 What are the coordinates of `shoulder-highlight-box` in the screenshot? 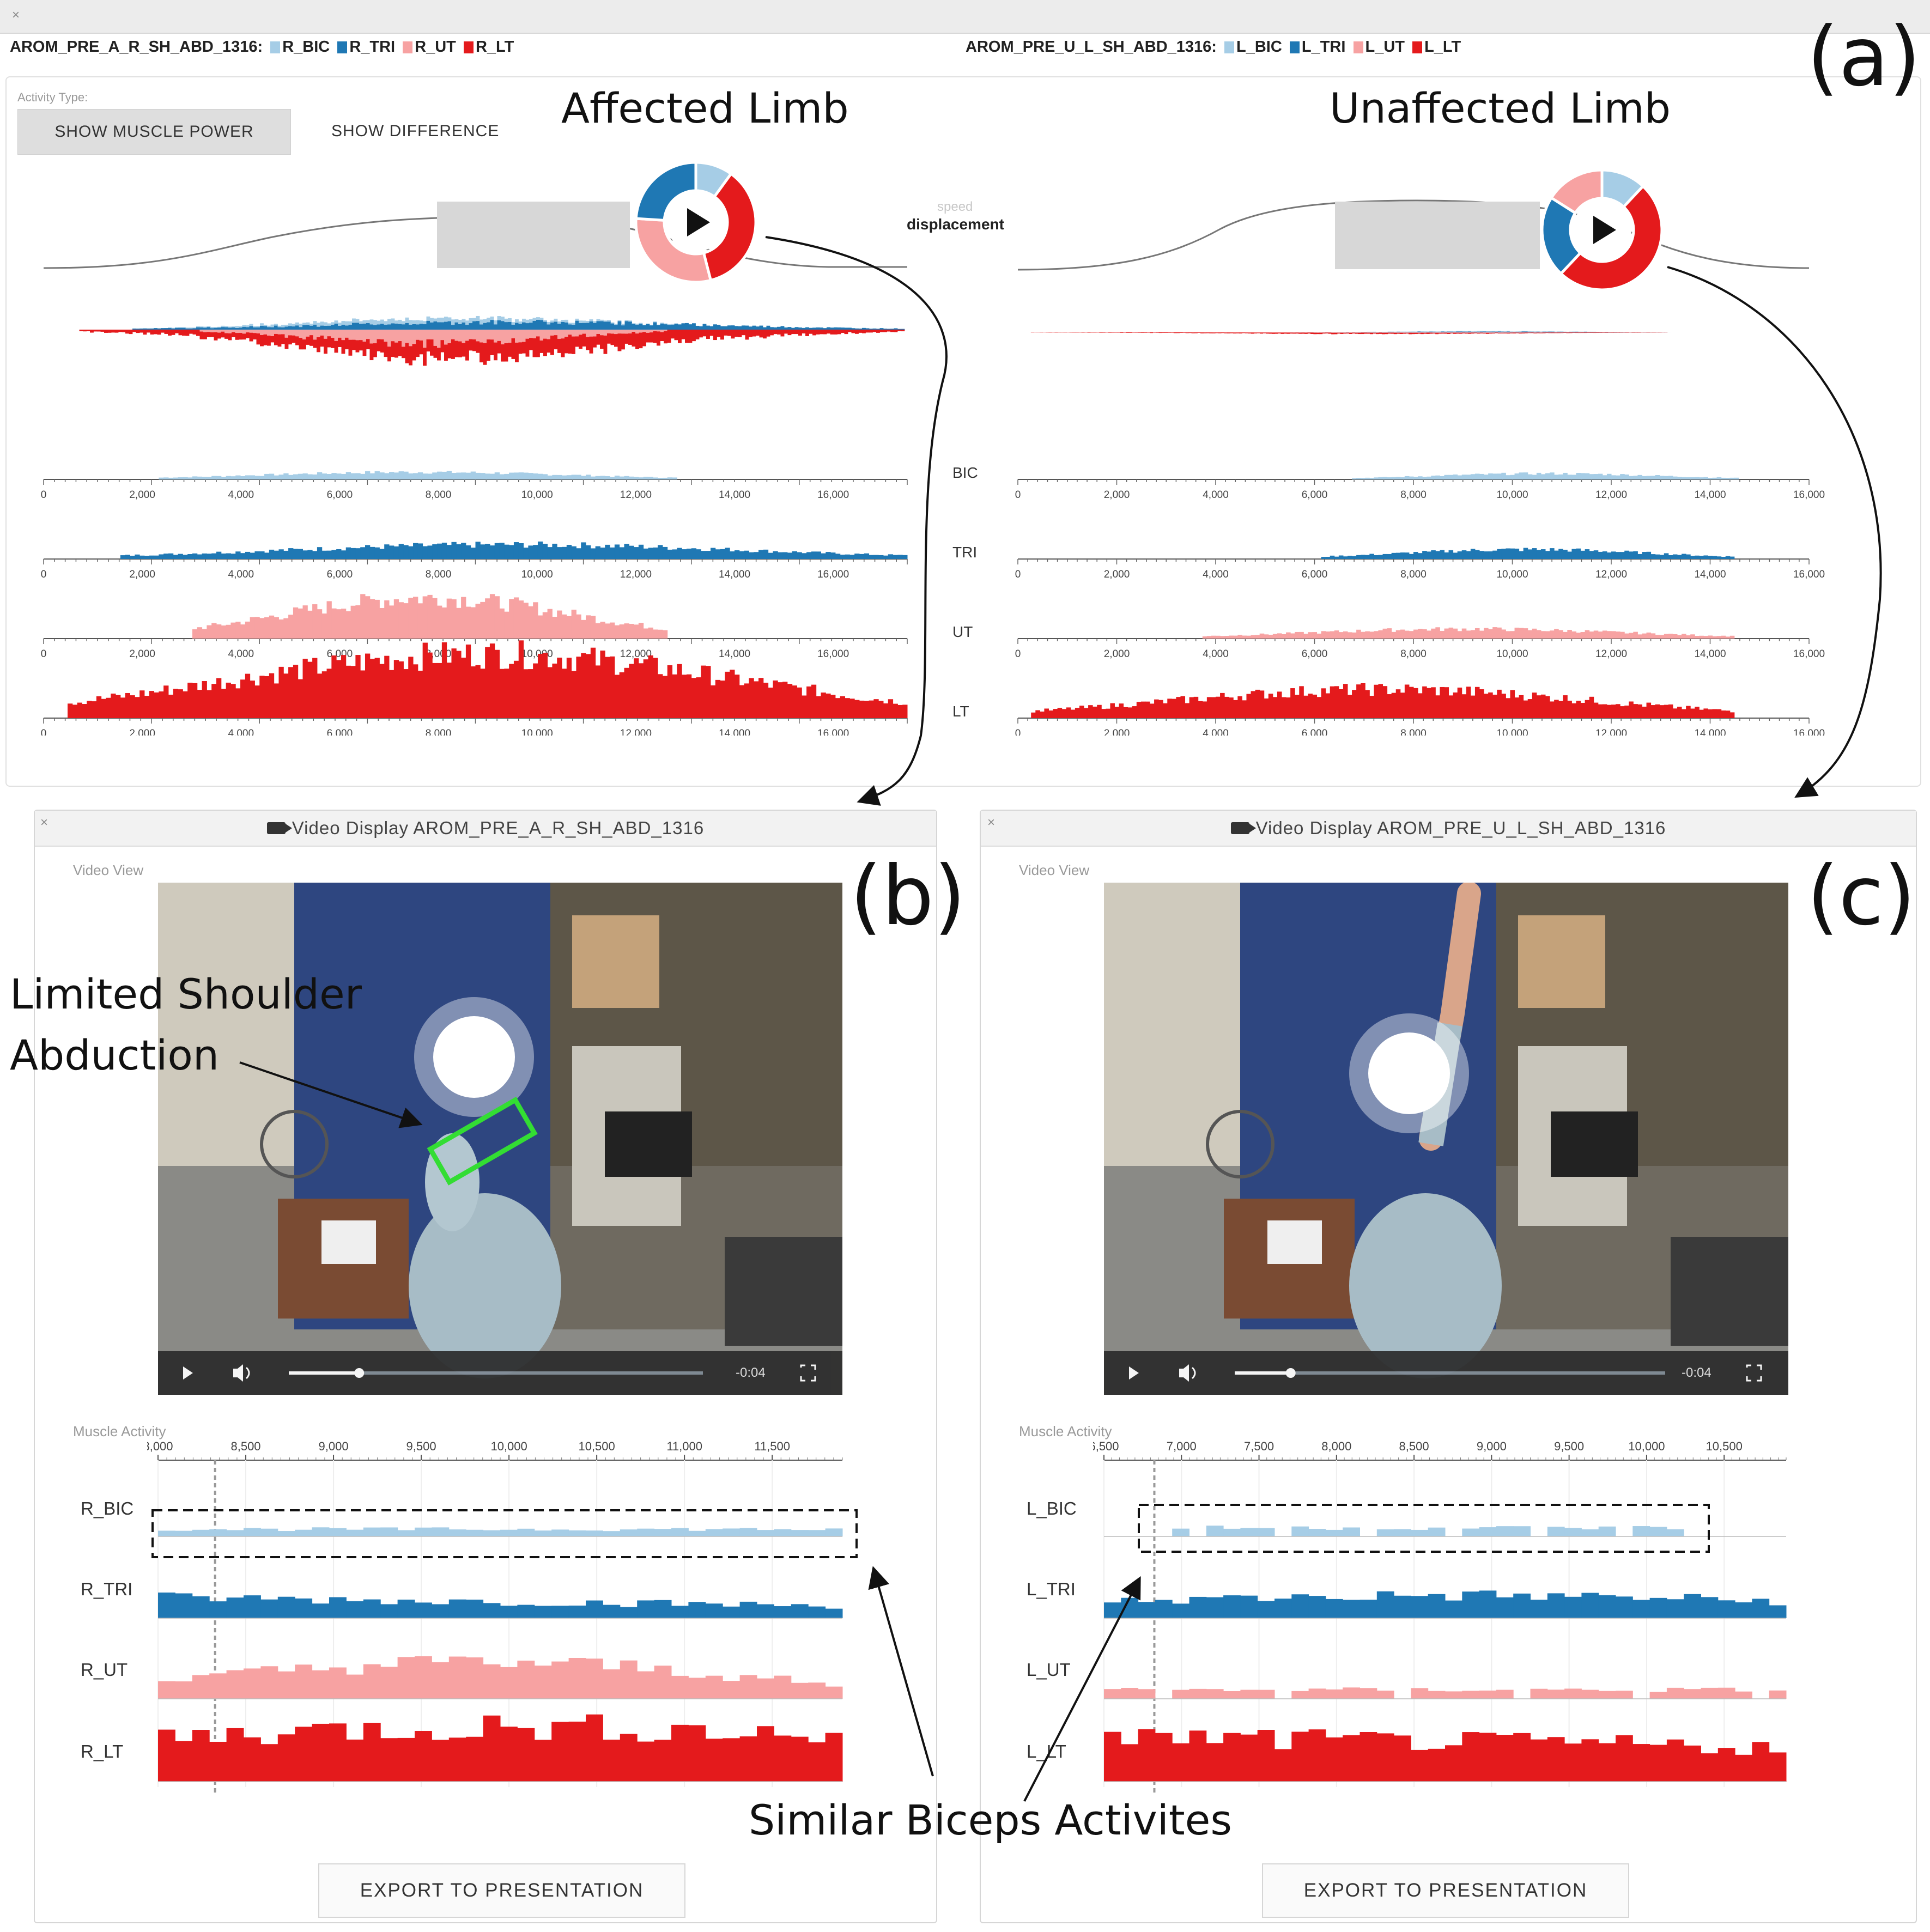 It's located at (482, 1141).